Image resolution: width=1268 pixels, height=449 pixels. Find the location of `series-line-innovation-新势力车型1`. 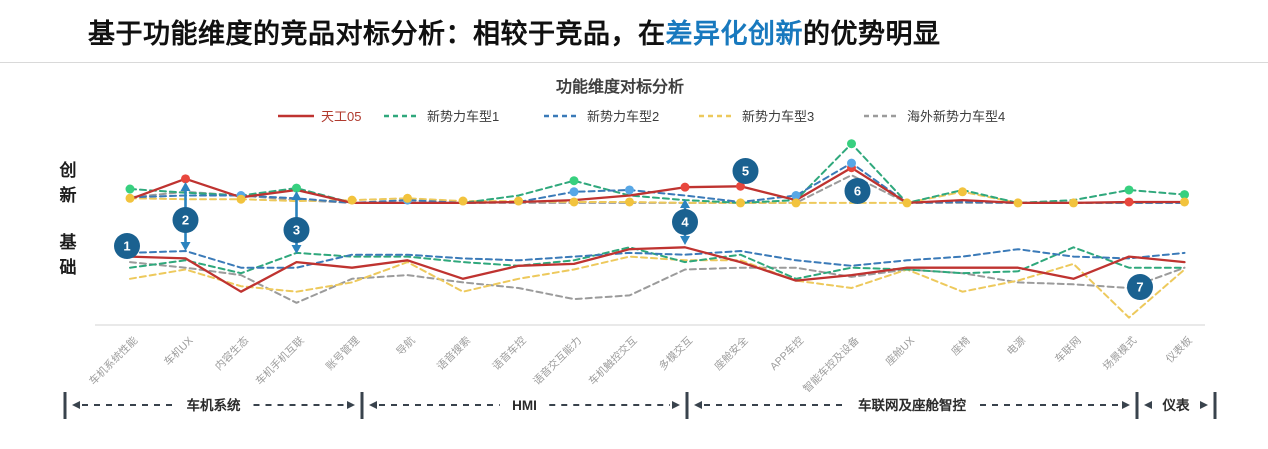

series-line-innovation-新势力车型1 is located at coordinates (657, 173).